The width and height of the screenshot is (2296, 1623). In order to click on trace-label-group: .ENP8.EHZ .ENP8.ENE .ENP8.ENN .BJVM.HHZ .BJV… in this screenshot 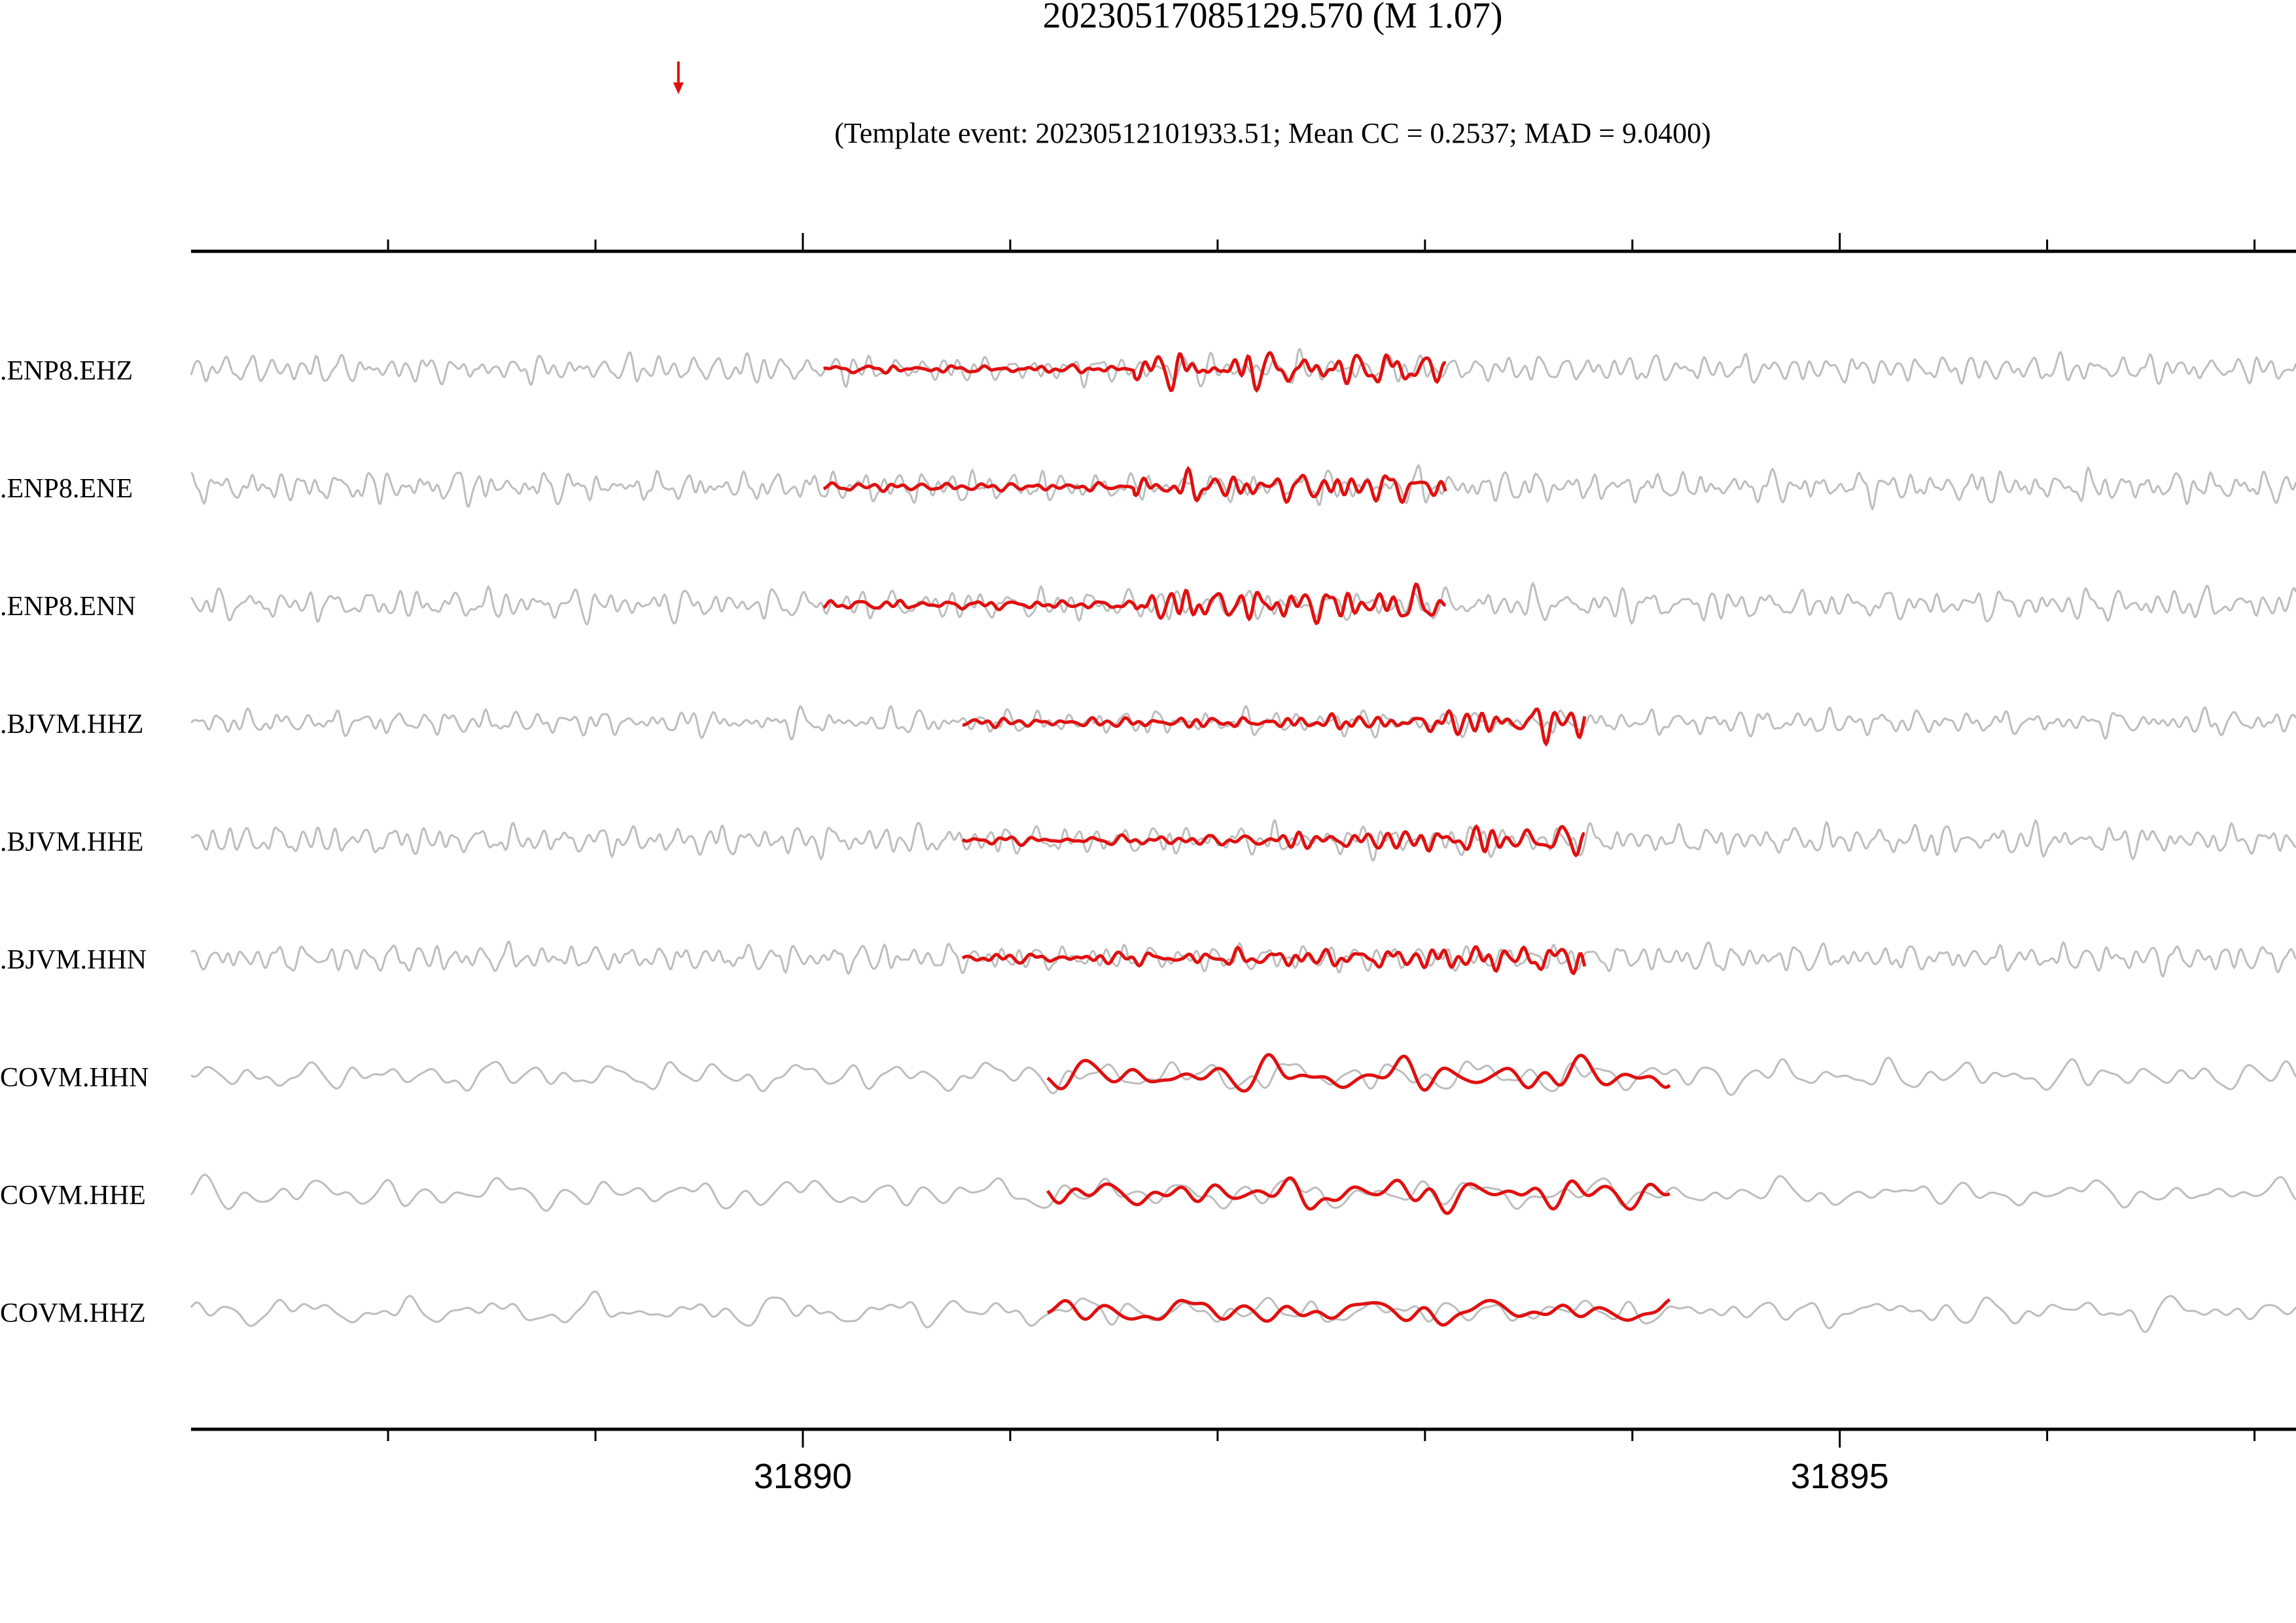, I will do `click(74, 842)`.